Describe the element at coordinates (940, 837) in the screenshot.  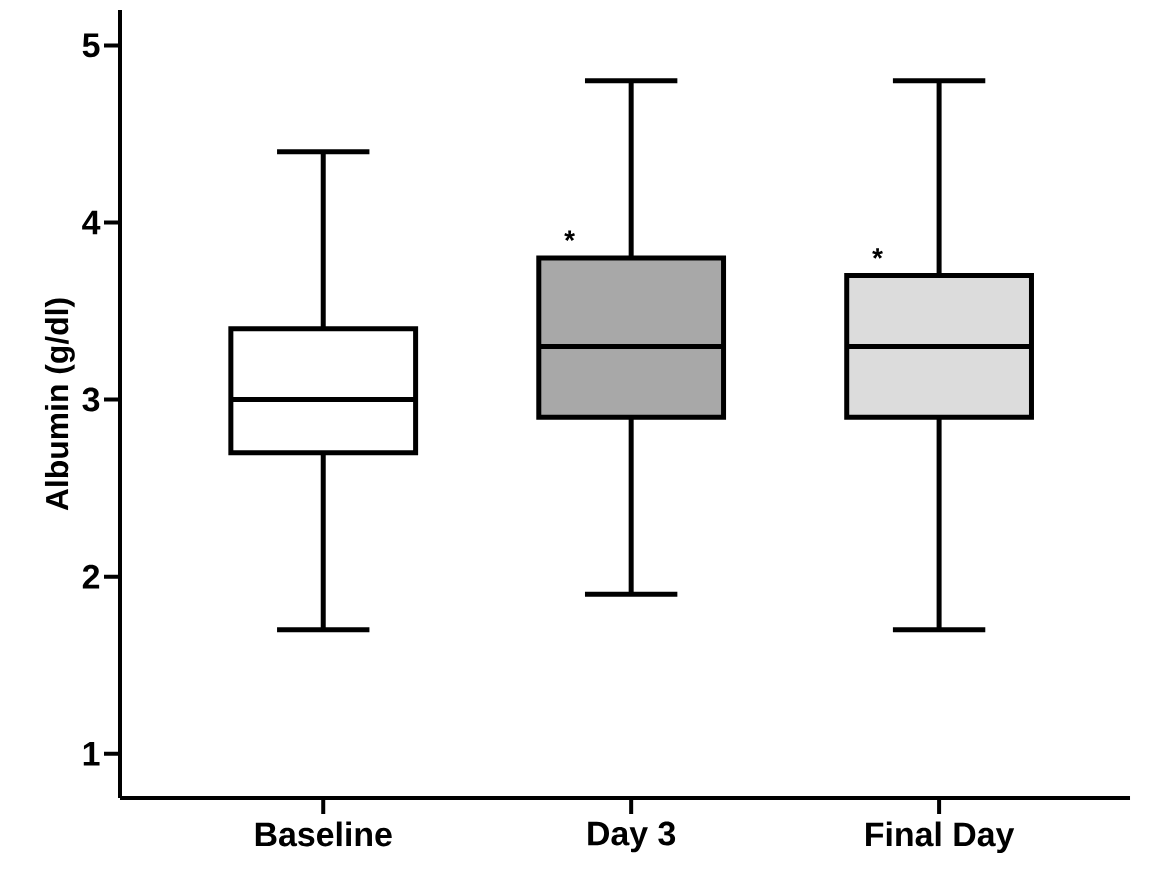
I see `x-tick-label: Final Day` at that location.